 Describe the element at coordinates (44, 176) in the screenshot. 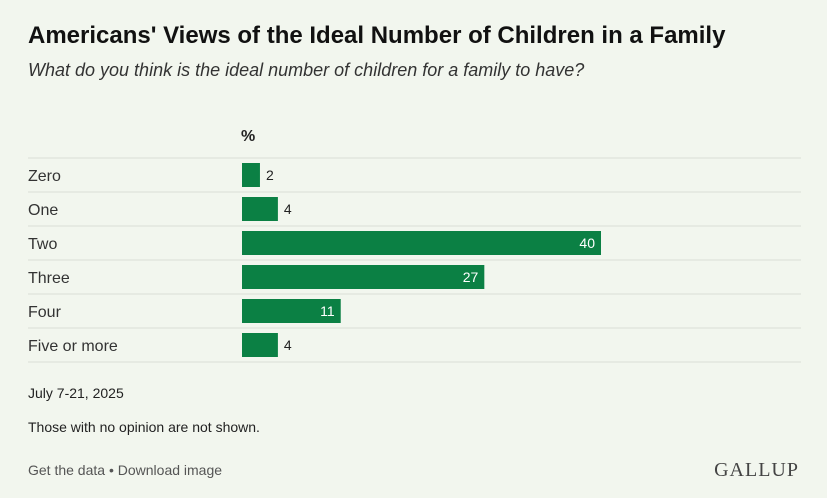

I see `category-label: Zero` at that location.